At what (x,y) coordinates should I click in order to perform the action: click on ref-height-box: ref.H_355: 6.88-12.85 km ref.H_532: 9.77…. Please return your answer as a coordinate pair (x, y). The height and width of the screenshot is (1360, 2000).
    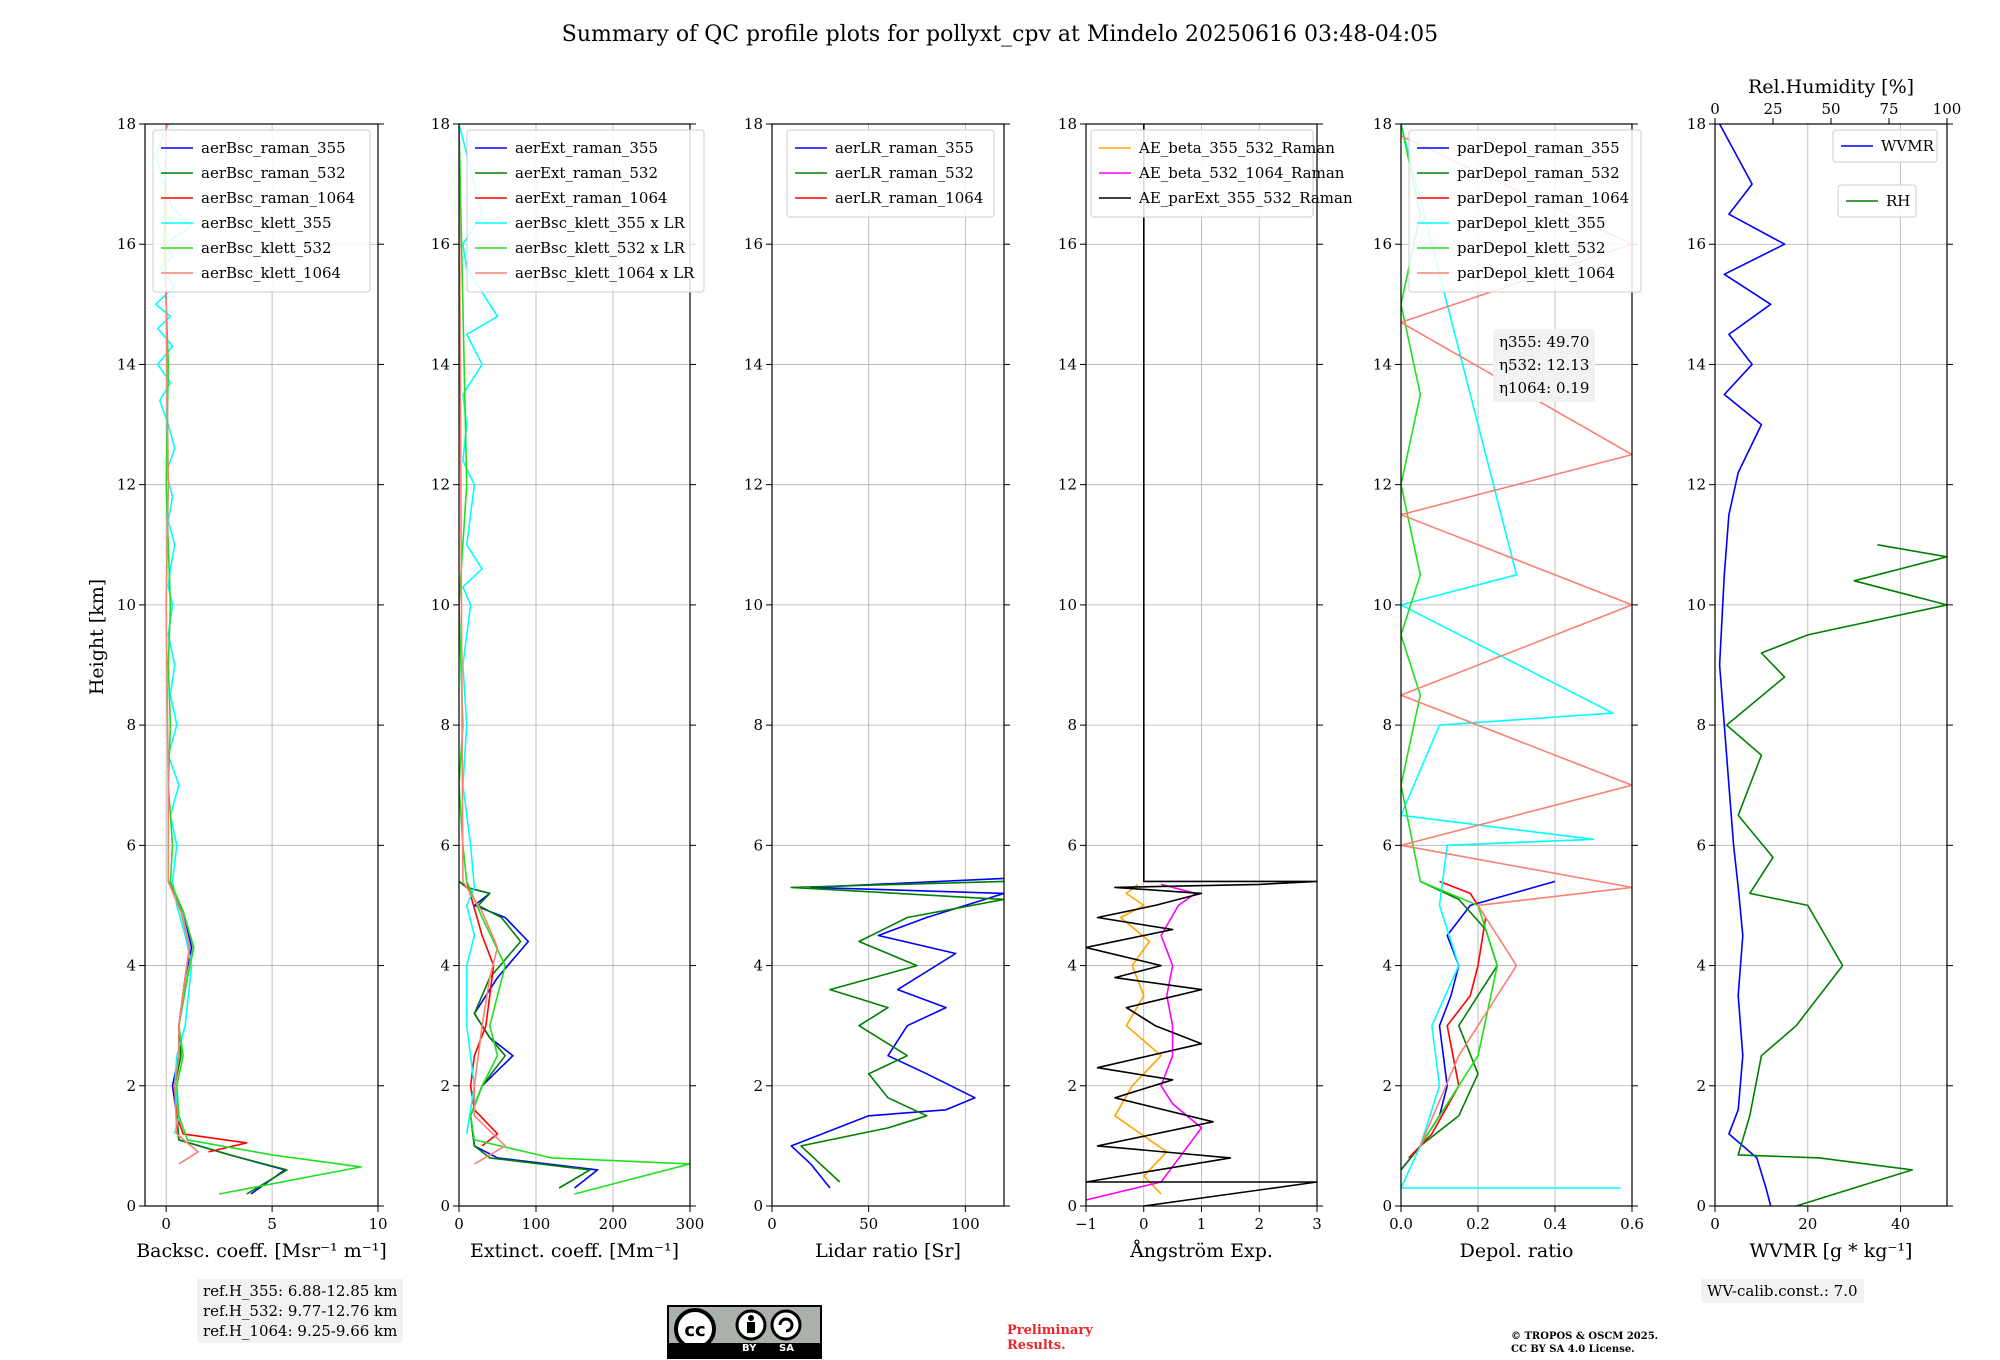
    Looking at the image, I should click on (300, 1311).